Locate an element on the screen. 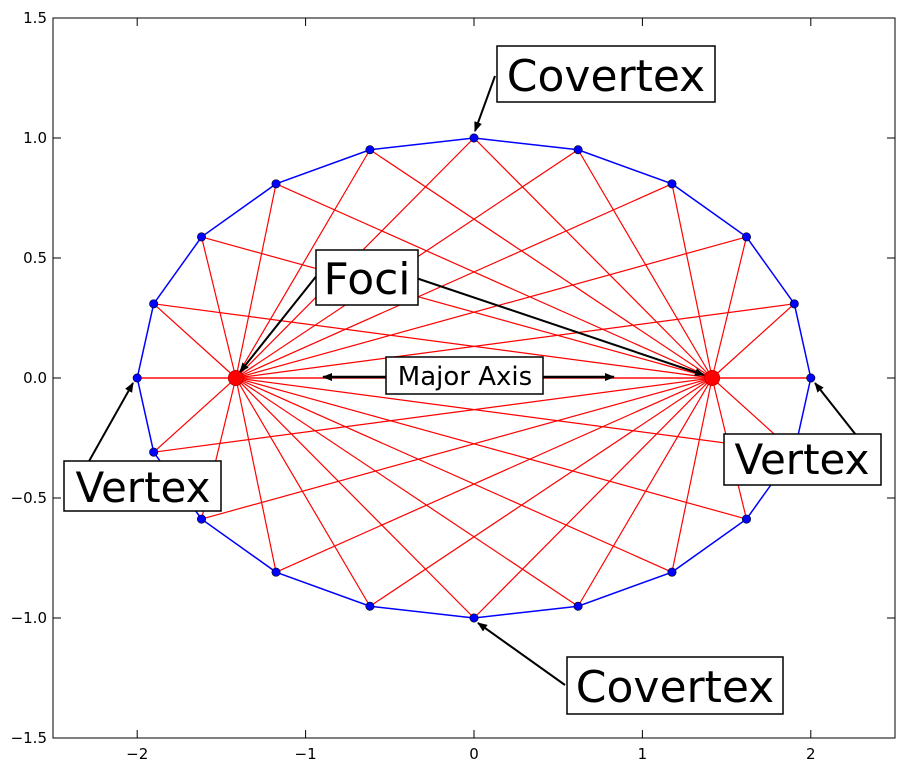 The height and width of the screenshot is (772, 903). covertex-top-arrow is located at coordinates (485, 103).